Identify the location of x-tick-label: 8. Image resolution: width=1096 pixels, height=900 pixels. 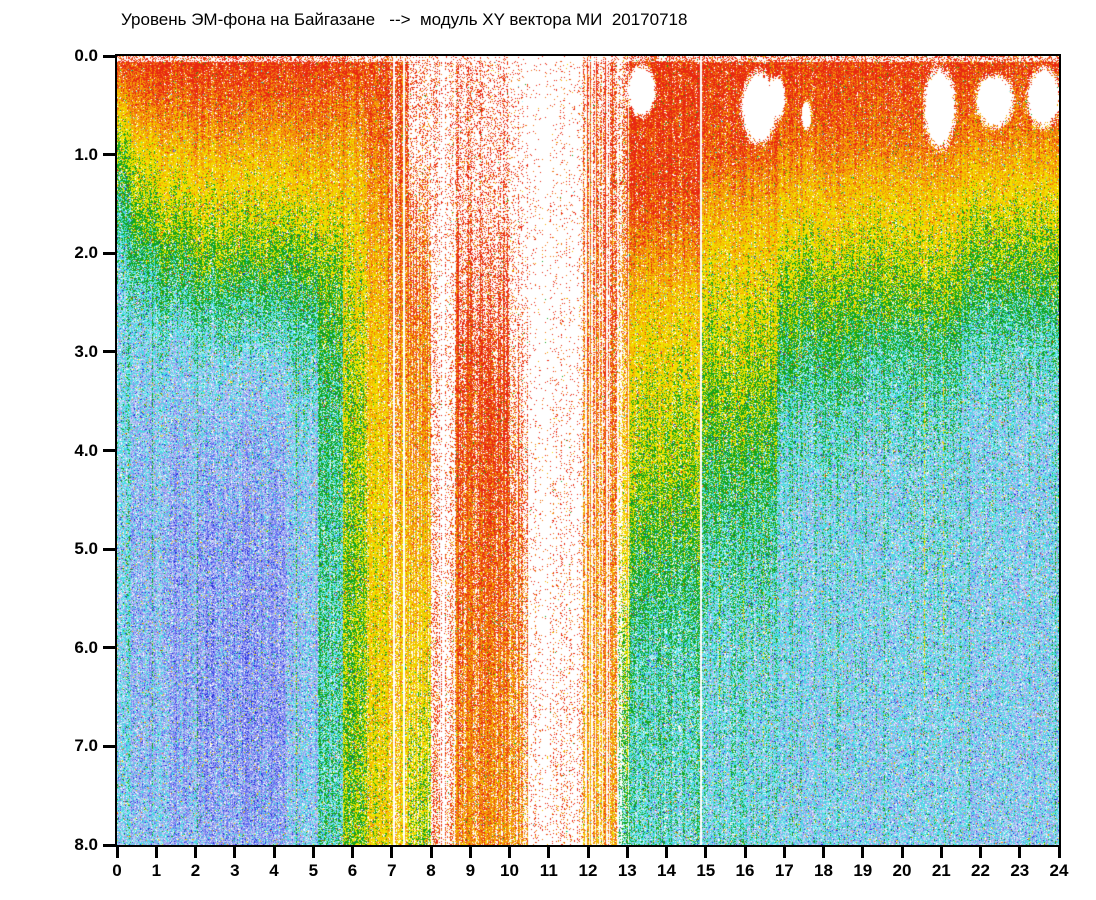
(431, 870).